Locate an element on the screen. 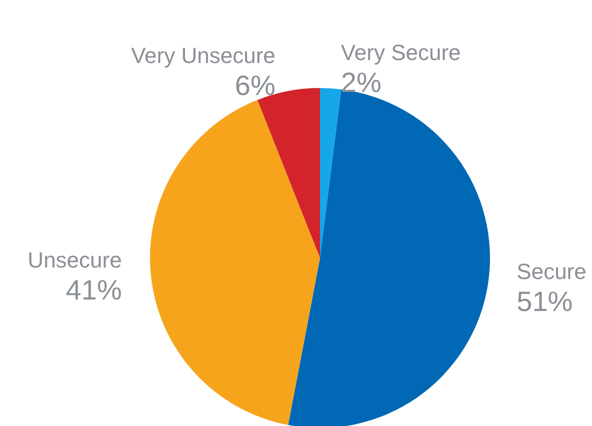  slice-label: Very Secure is located at coordinates (400, 52).